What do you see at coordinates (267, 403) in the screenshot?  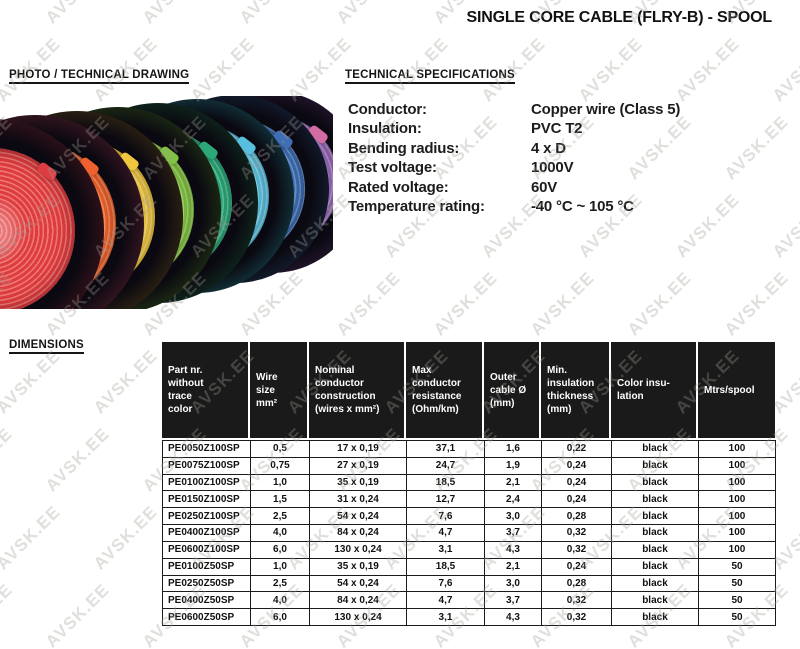 I see `column-header-line: mm²` at bounding box center [267, 403].